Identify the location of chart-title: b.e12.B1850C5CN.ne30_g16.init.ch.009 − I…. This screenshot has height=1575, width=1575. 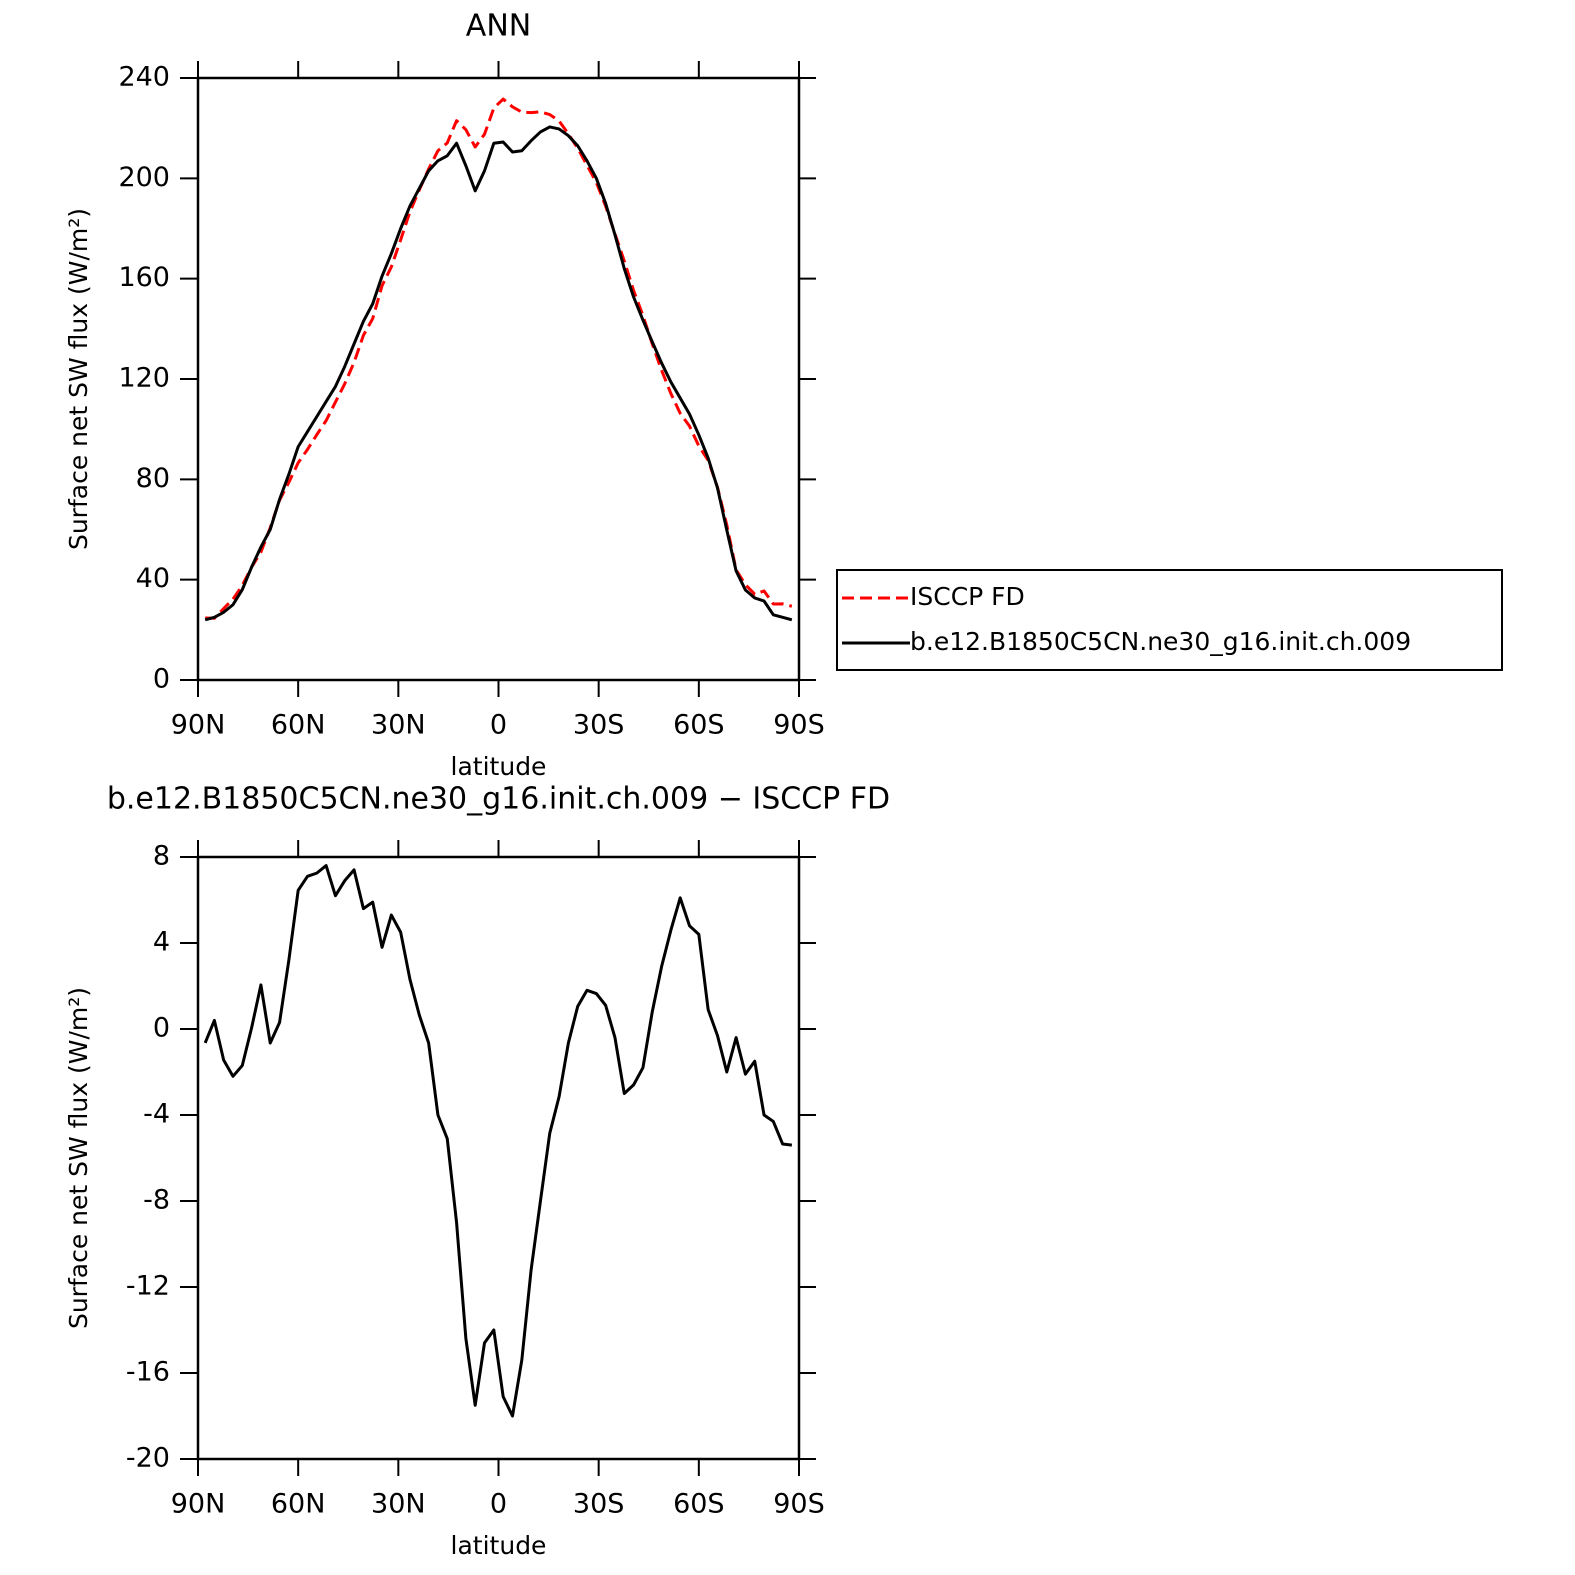
(498, 799).